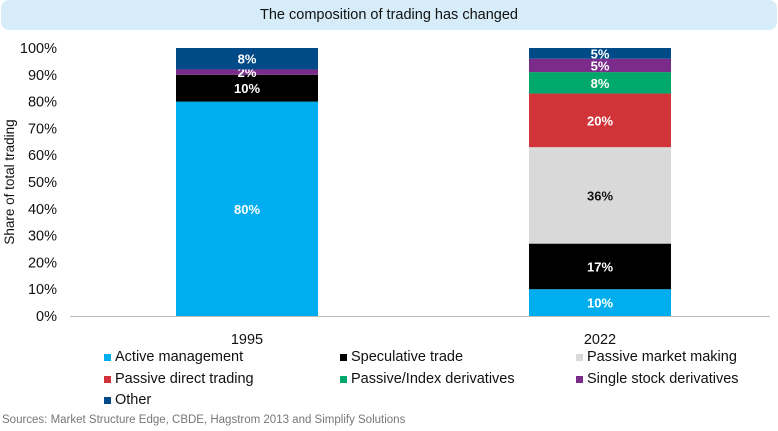  I want to click on y-tick-label: 20%, so click(42, 263).